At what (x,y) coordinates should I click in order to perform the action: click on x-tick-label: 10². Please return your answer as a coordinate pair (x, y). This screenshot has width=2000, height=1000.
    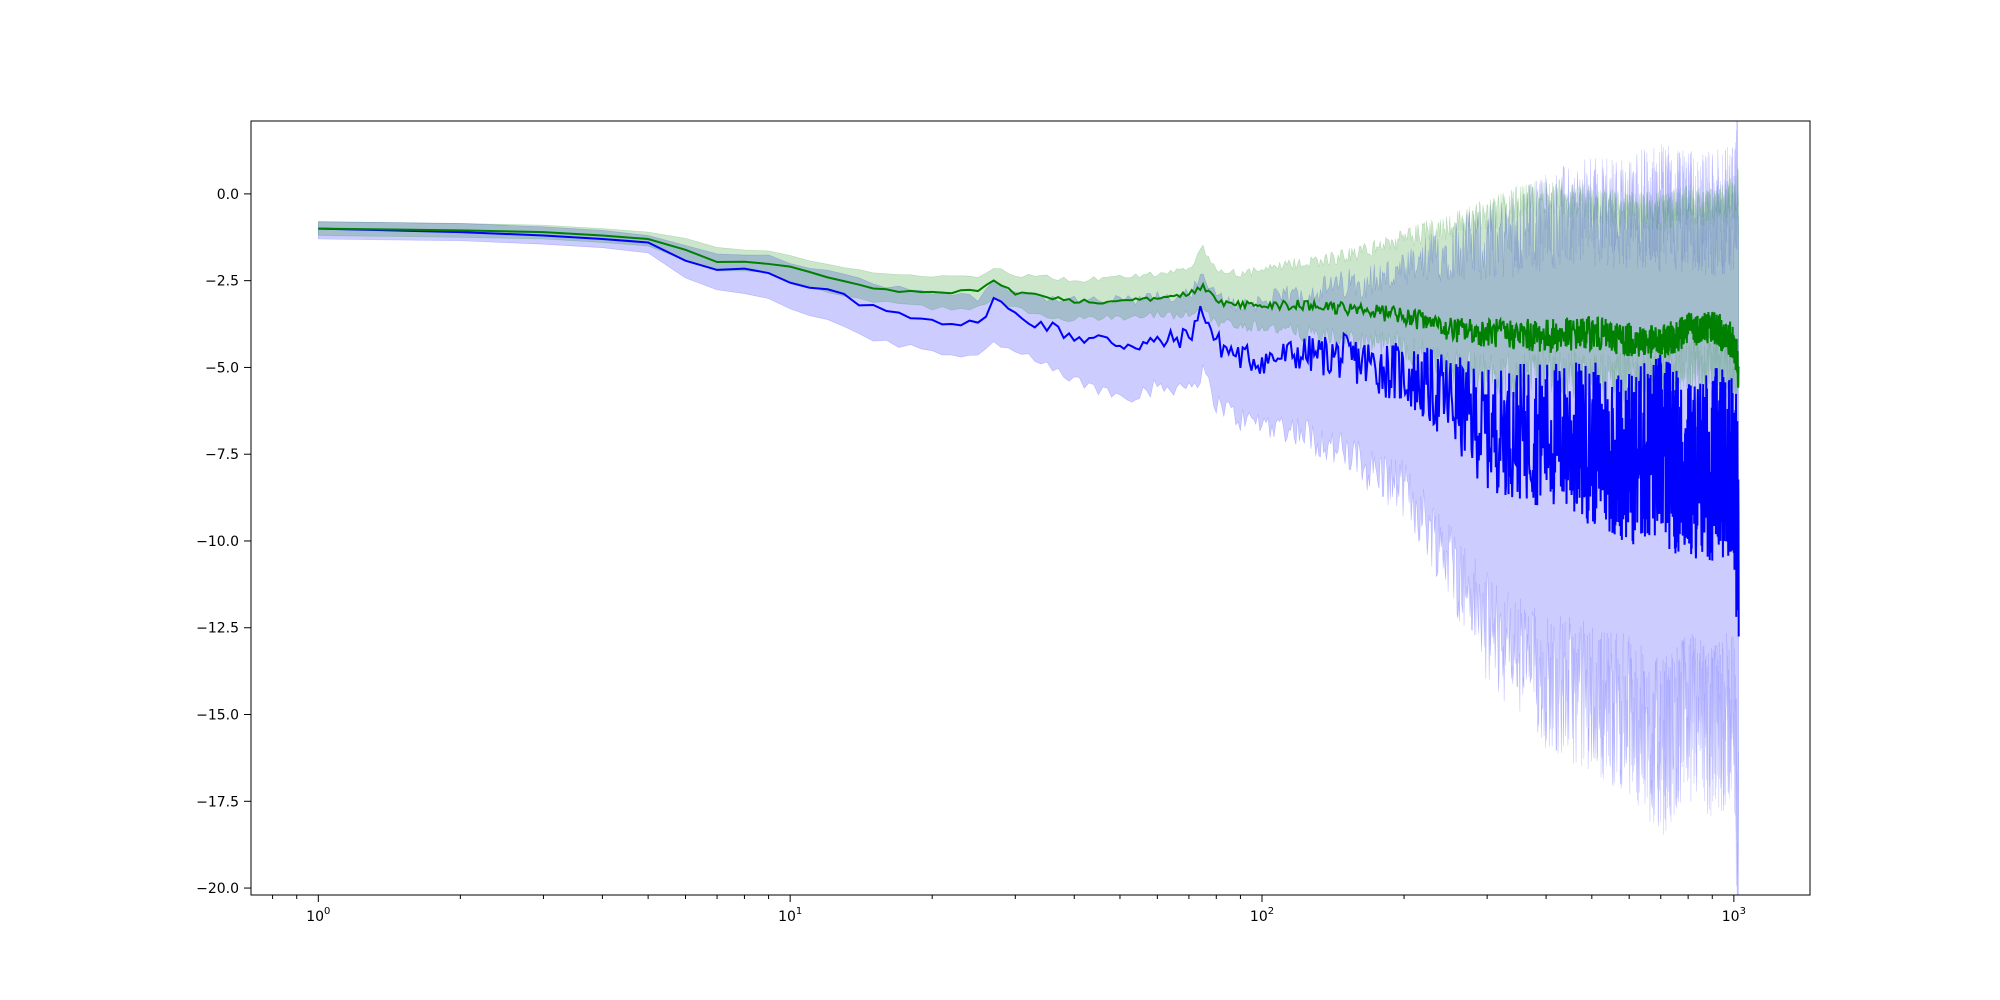
    Looking at the image, I should click on (1262, 915).